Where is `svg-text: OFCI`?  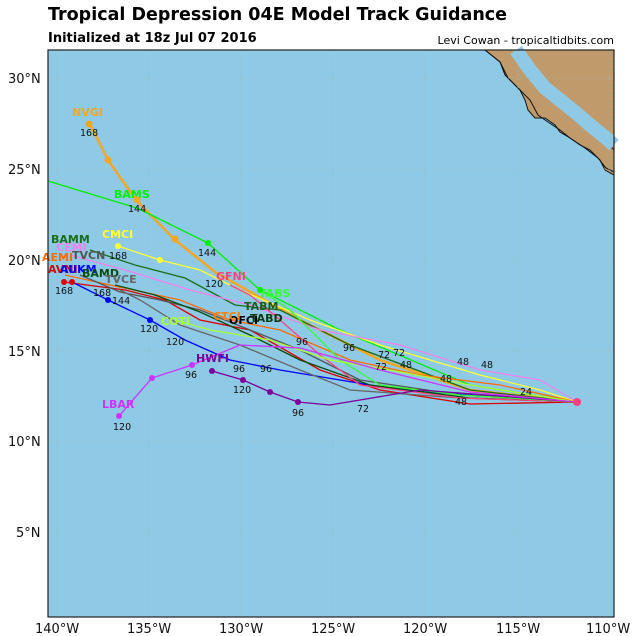 svg-text: OFCI is located at coordinates (243, 320).